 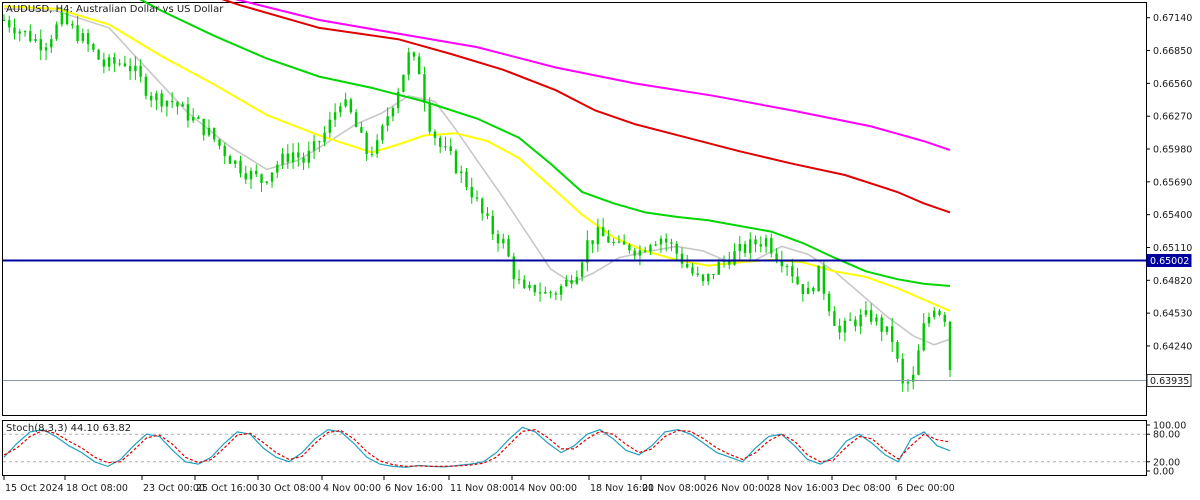 What do you see at coordinates (1166, 462) in the screenshot?
I see `stoch-tick-label: 20.00` at bounding box center [1166, 462].